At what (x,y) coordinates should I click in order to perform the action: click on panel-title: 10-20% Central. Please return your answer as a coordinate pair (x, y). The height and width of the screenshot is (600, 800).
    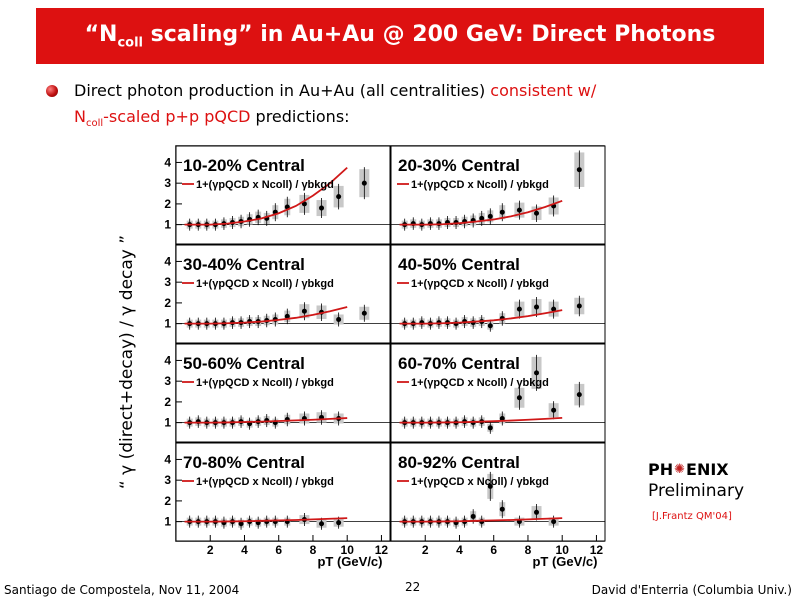
    Looking at the image, I should click on (244, 165).